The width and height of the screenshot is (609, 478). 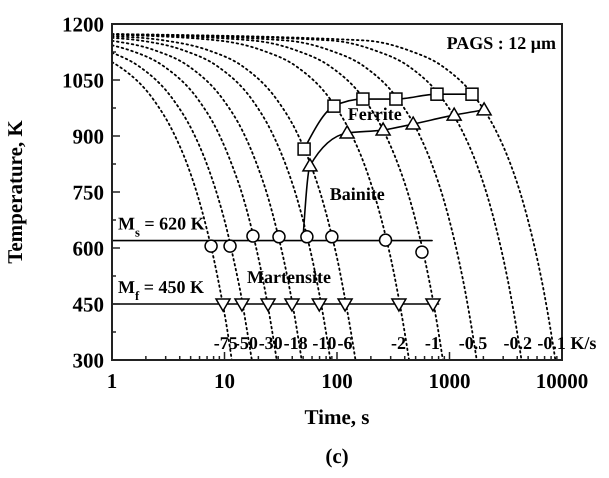 I want to click on annotation: -0.5, so click(x=473, y=343).